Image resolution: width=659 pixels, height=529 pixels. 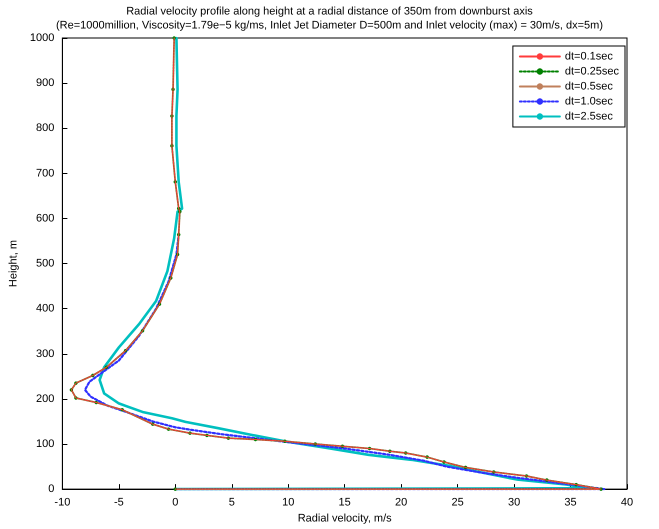 I want to click on x-tick-label: 35, so click(x=570, y=502).